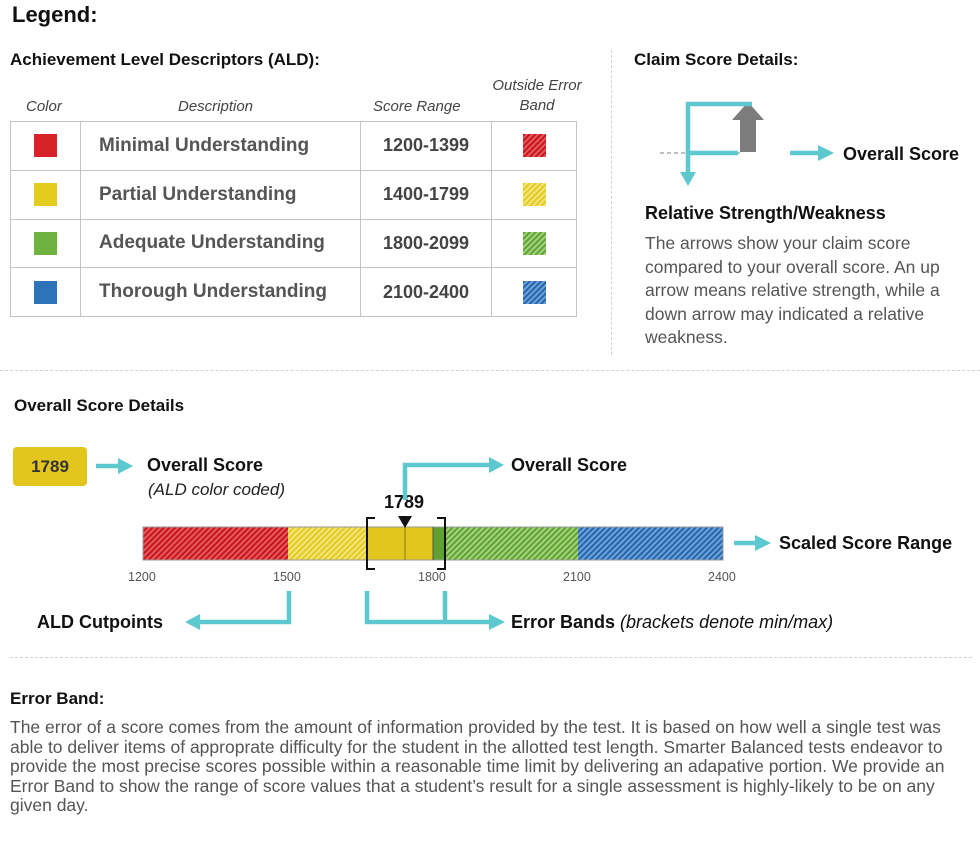 The width and height of the screenshot is (980, 851). I want to click on ald-color-coded-note: (ALD color coded), so click(217, 489).